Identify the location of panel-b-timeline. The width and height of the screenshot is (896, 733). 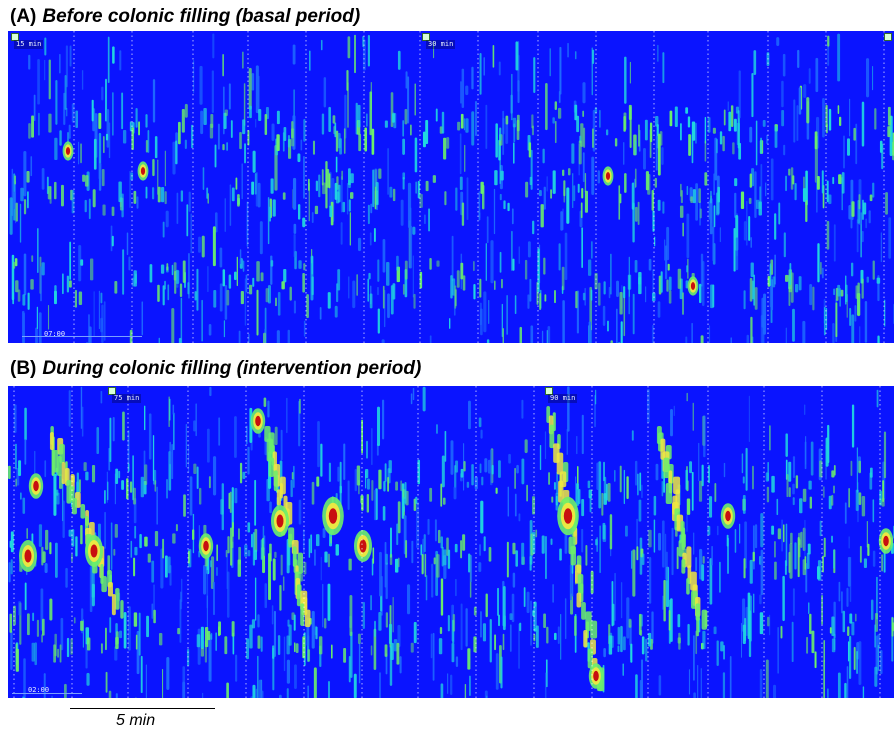
(47, 693).